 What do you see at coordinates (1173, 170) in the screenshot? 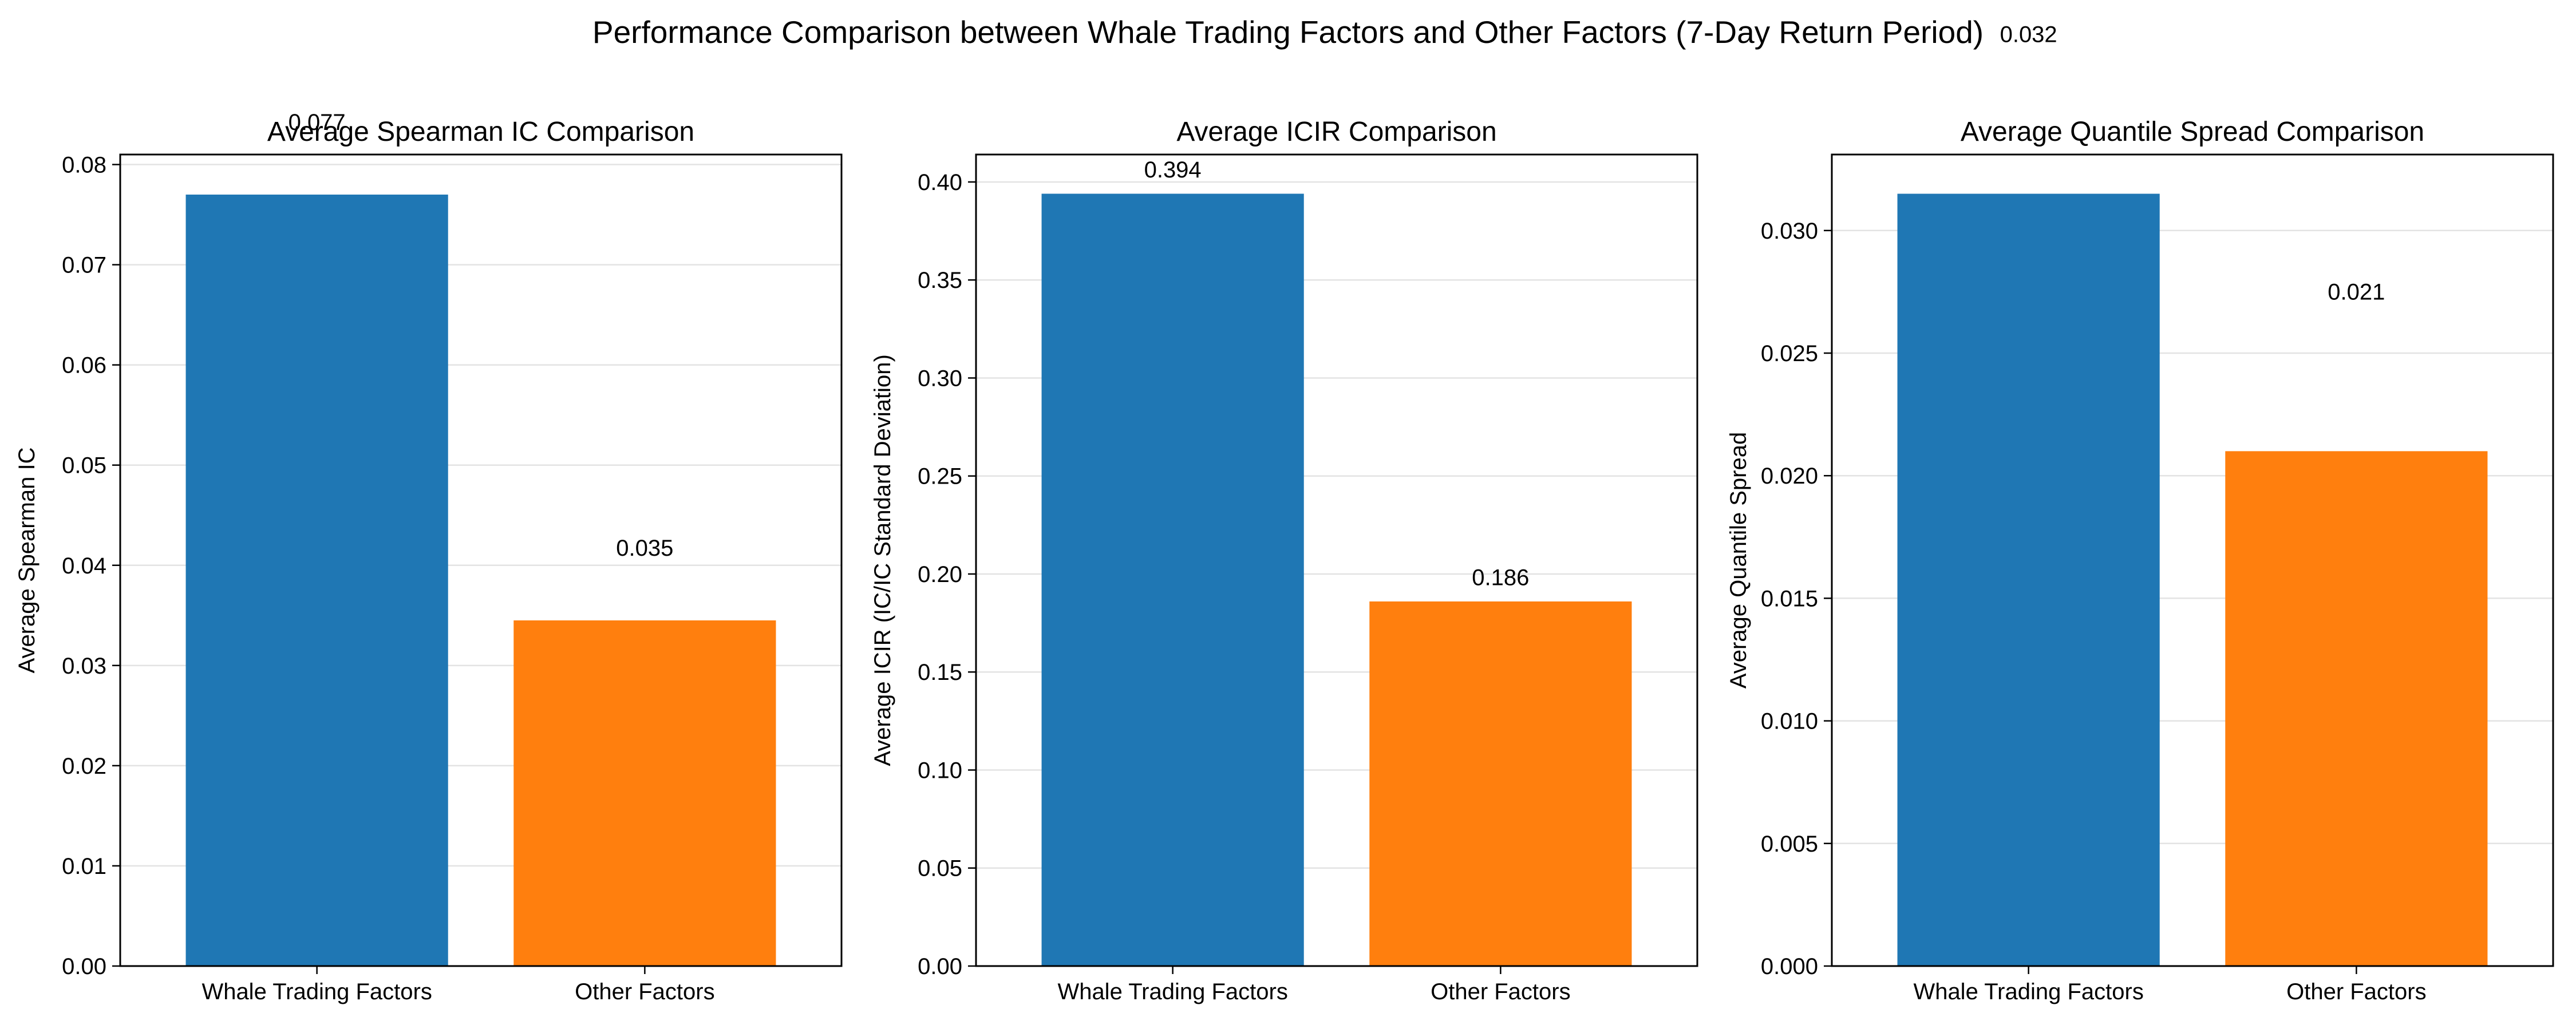
I see `bar-value-label: 0.394` at bounding box center [1173, 170].